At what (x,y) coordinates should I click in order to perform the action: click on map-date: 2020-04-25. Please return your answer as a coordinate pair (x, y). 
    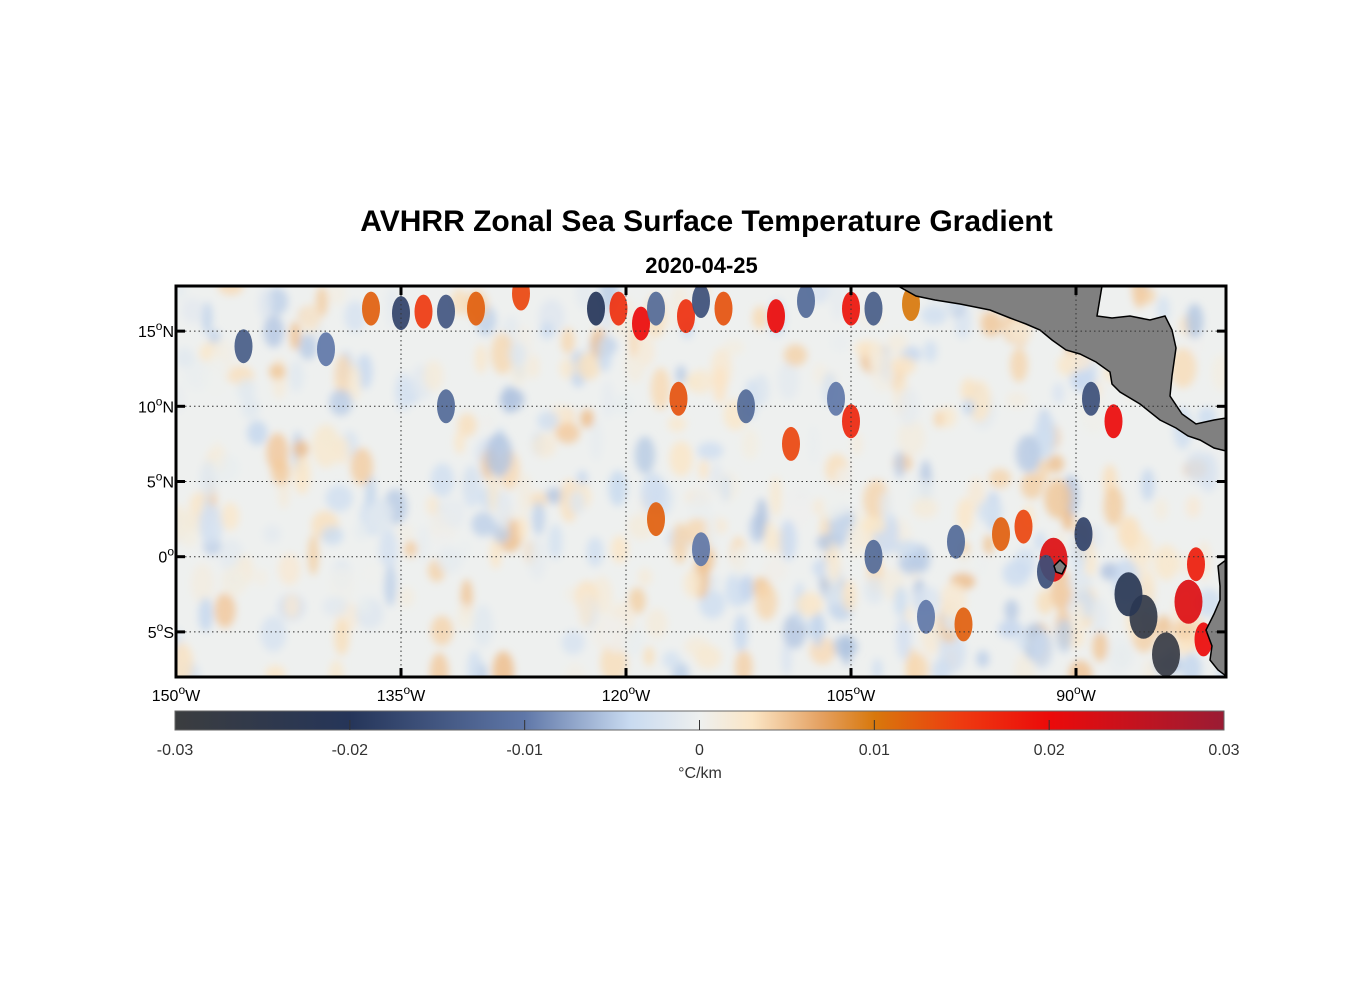
    Looking at the image, I should click on (701, 265).